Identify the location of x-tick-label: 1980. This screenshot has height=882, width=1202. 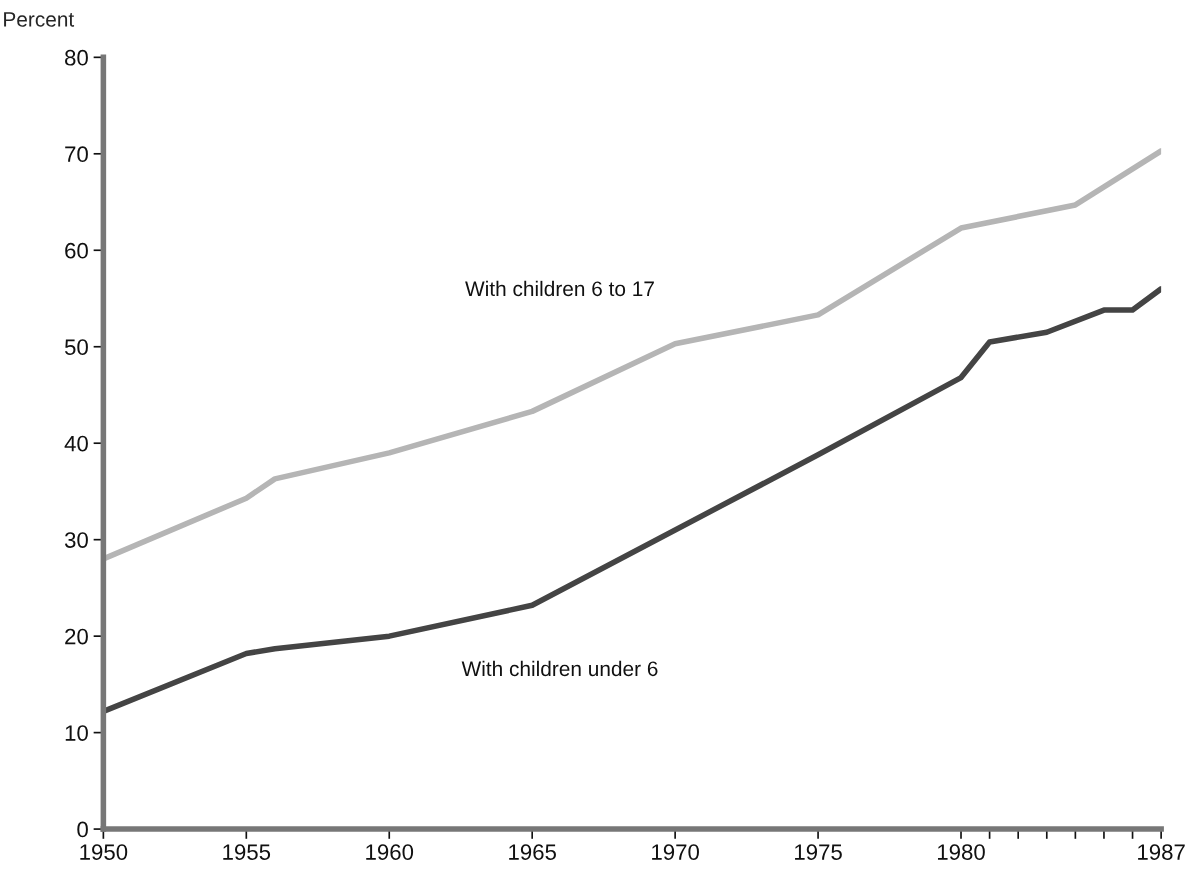
(961, 852).